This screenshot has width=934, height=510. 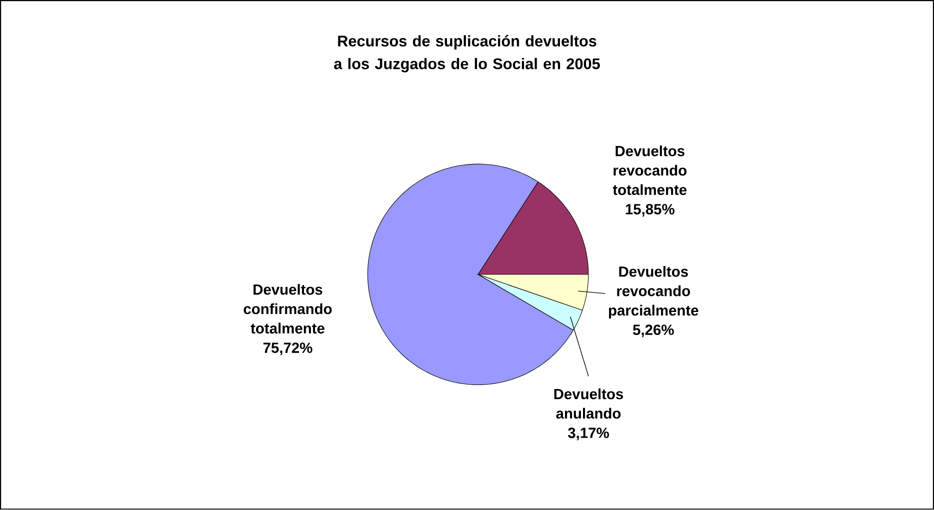 I want to click on data-label: 75,72%, so click(x=287, y=349).